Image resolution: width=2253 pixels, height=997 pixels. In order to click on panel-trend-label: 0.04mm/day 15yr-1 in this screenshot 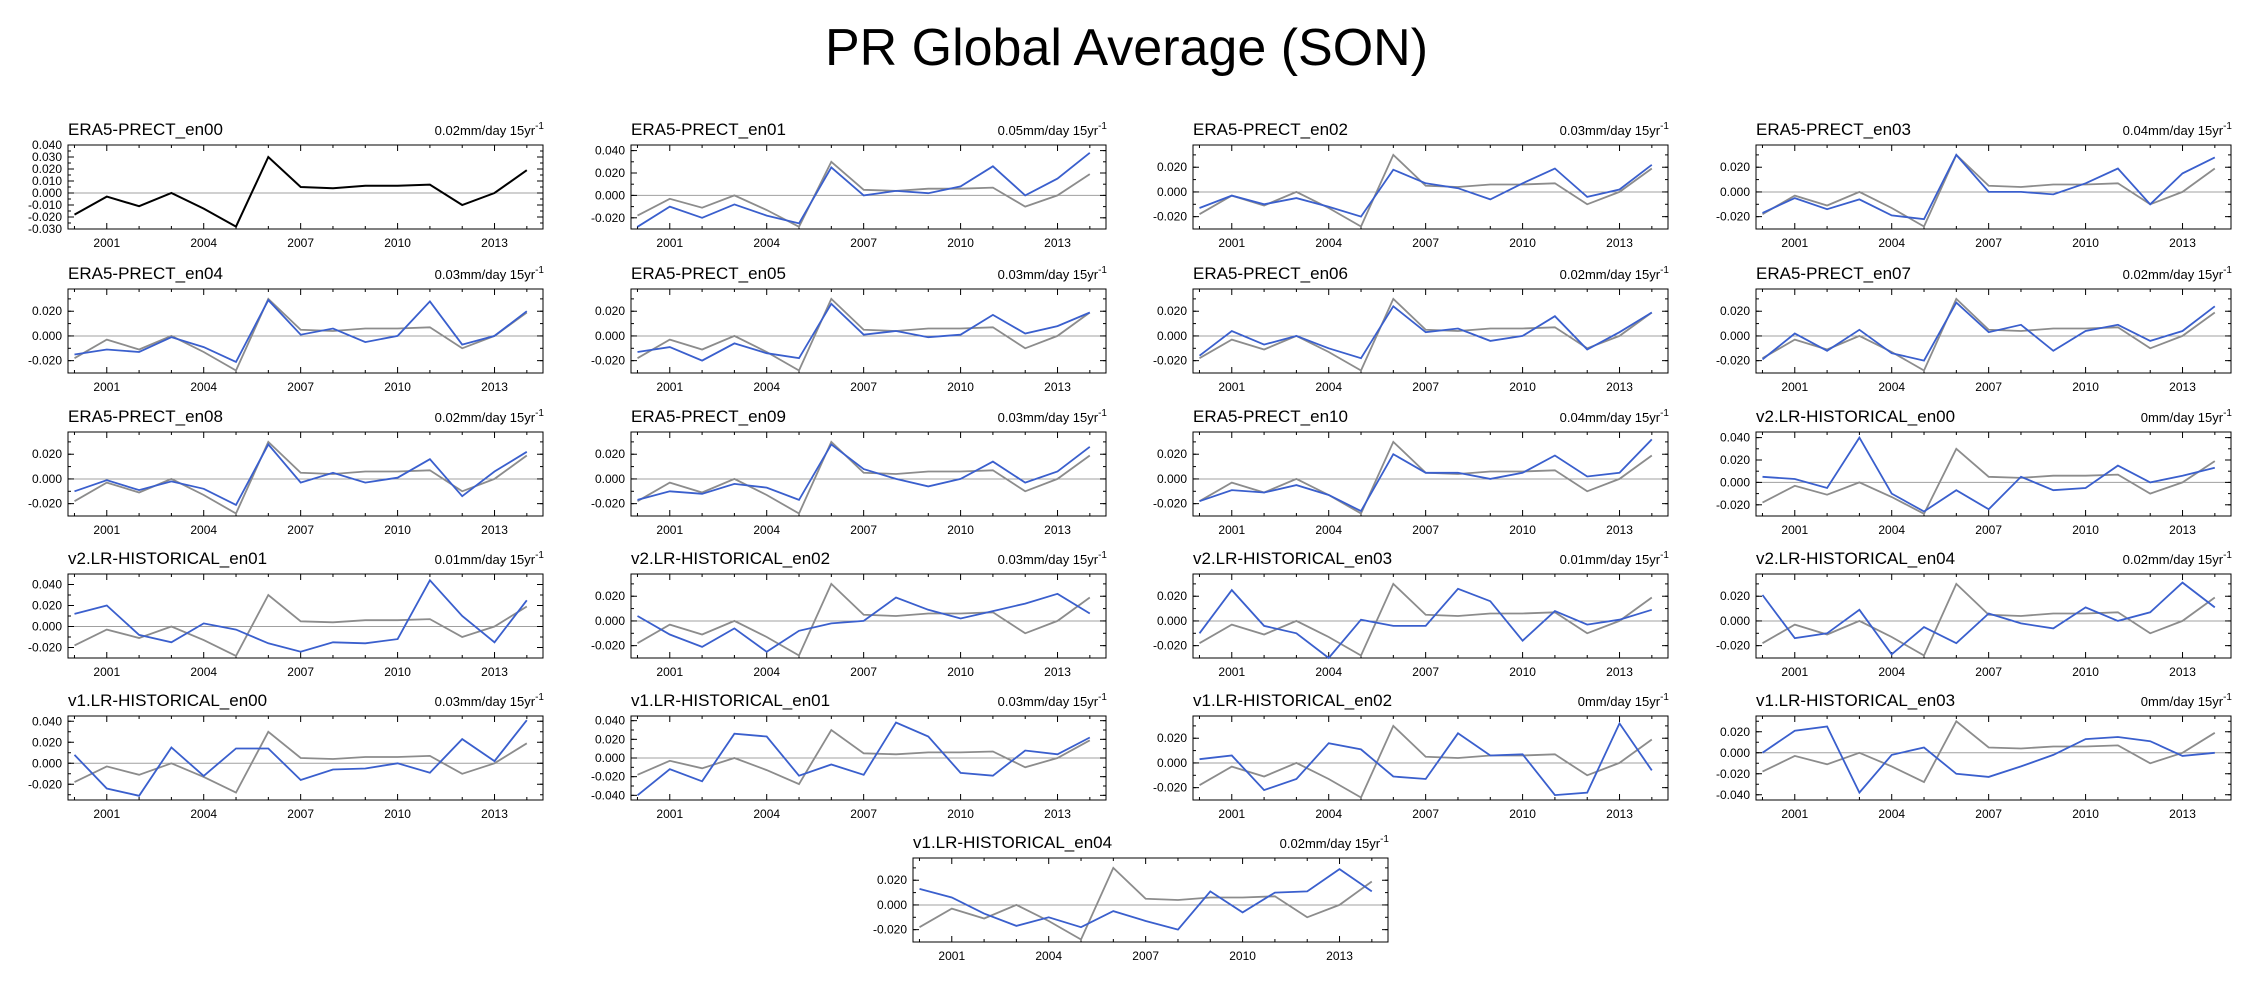, I will do `click(2178, 129)`.